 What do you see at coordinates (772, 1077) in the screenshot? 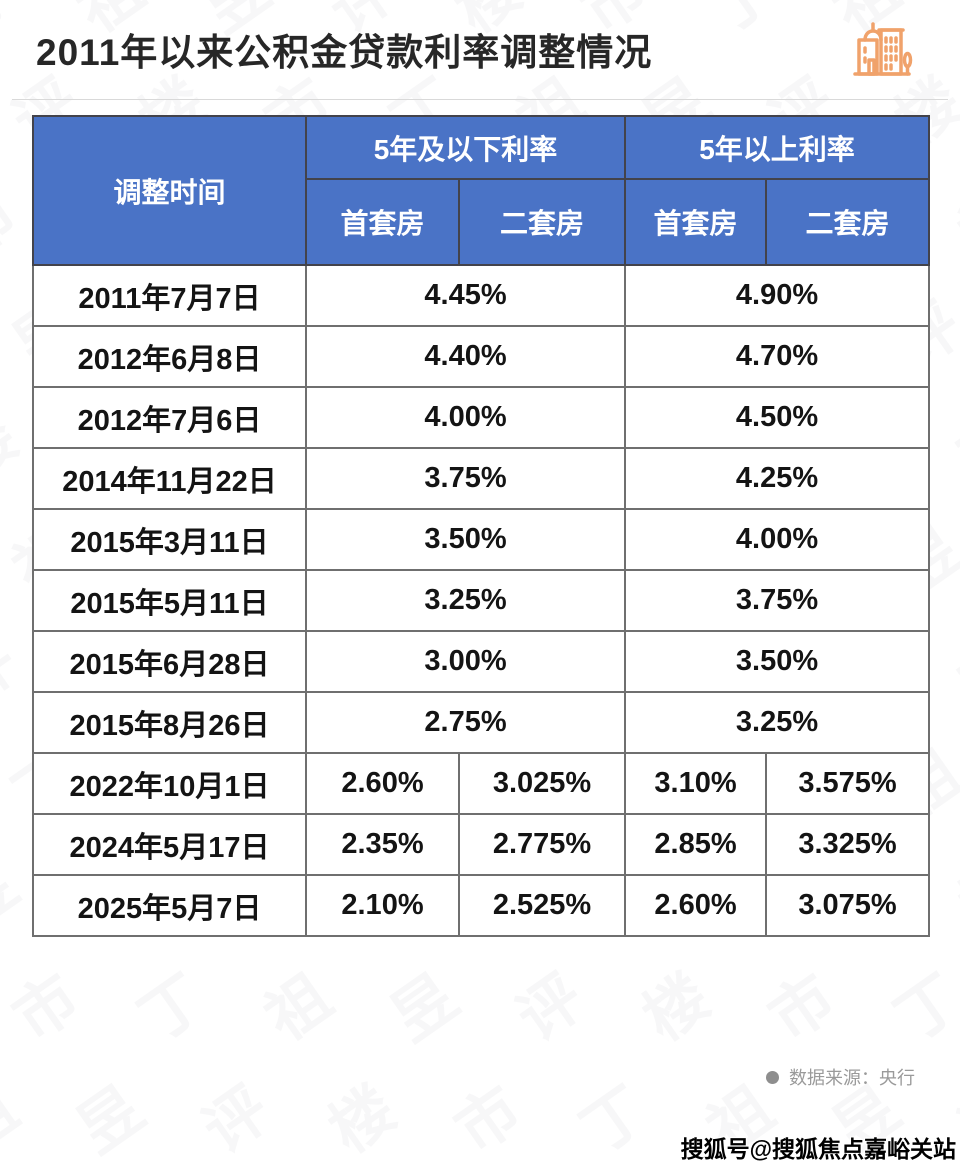
I see `source-bullet-icon` at bounding box center [772, 1077].